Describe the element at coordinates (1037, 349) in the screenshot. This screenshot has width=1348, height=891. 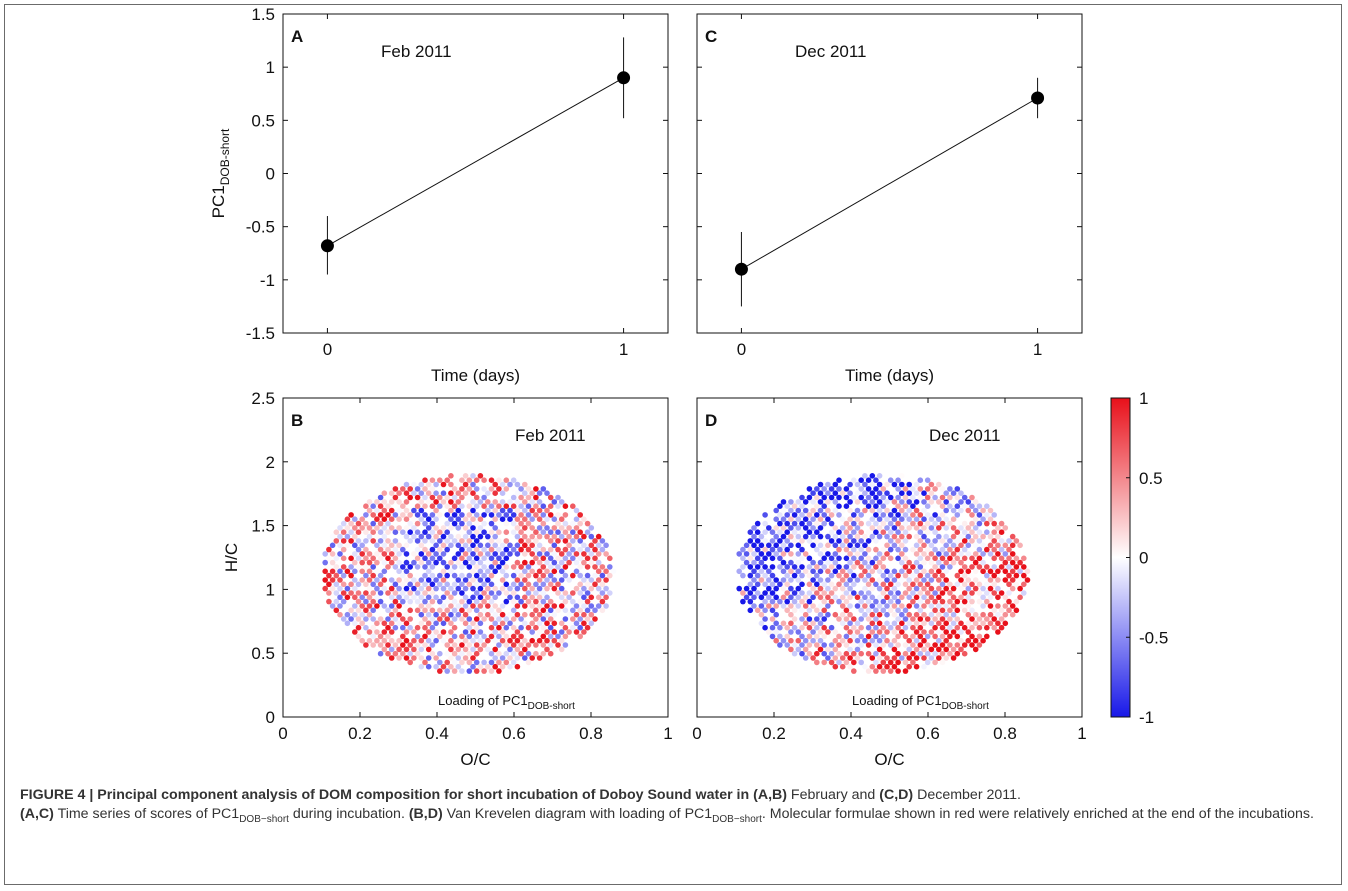
I see `x-tick-label: 1` at that location.